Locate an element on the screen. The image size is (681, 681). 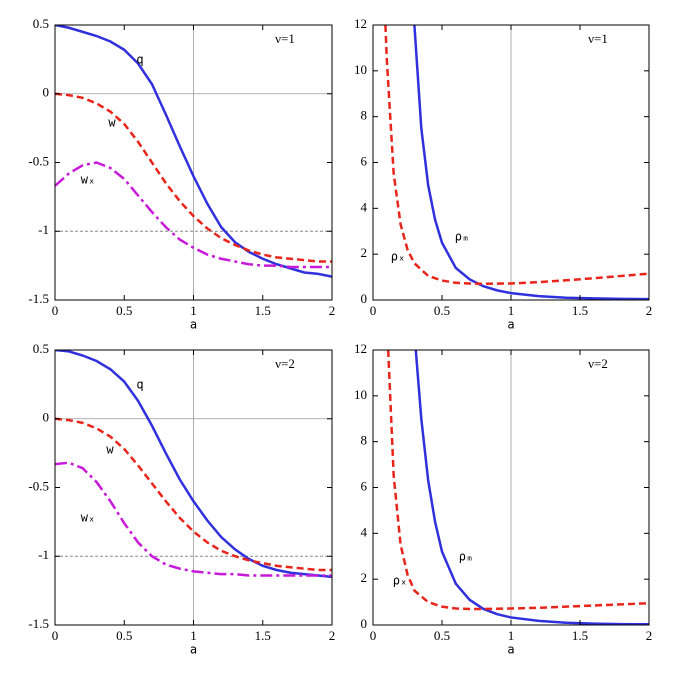
plot-area is located at coordinates (193, 464).